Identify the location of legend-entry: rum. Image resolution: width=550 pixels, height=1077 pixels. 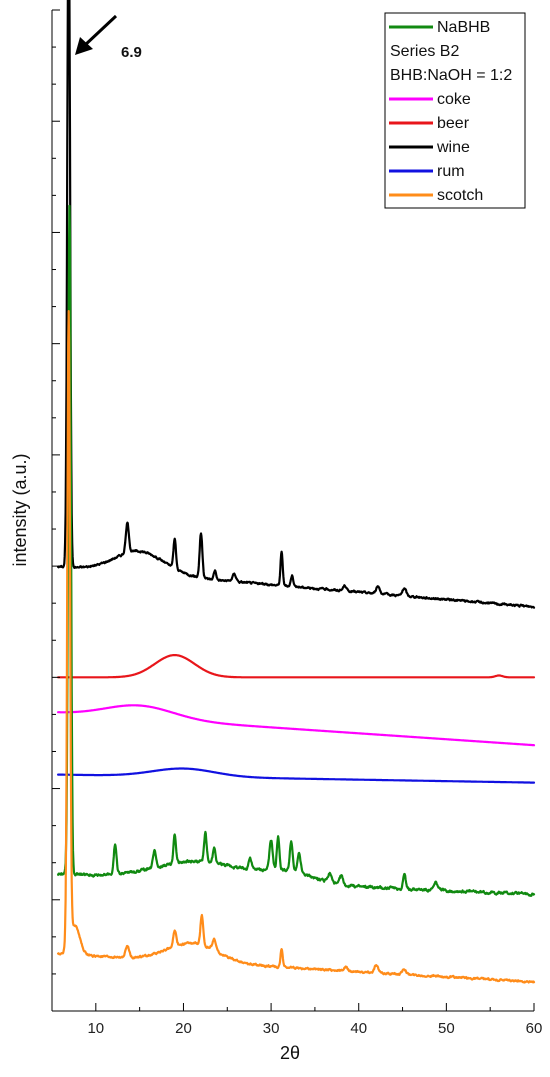
(427, 171).